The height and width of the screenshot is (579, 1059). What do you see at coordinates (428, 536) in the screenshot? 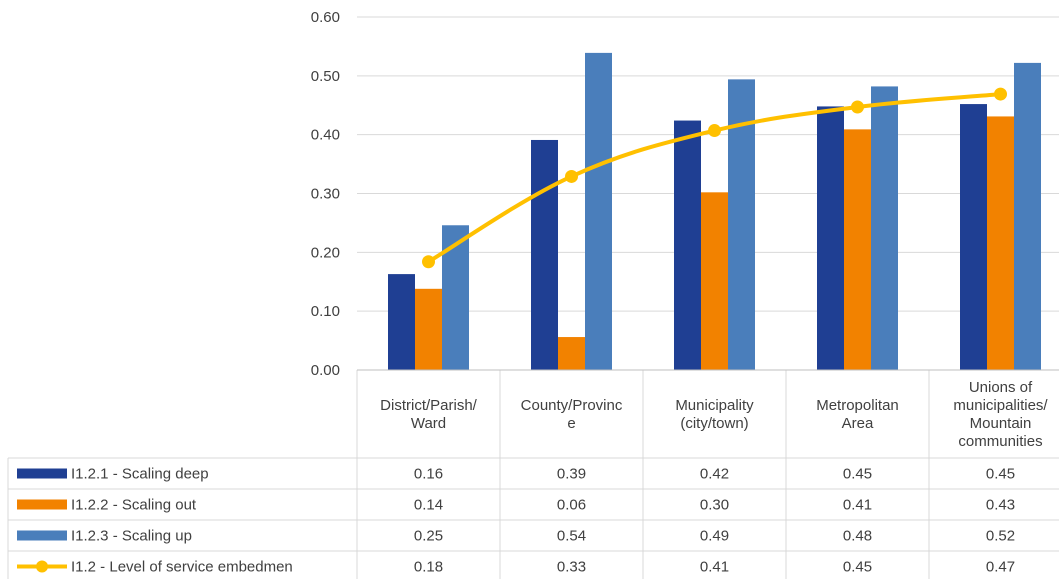
I see `data-table-value: 0.25` at bounding box center [428, 536].